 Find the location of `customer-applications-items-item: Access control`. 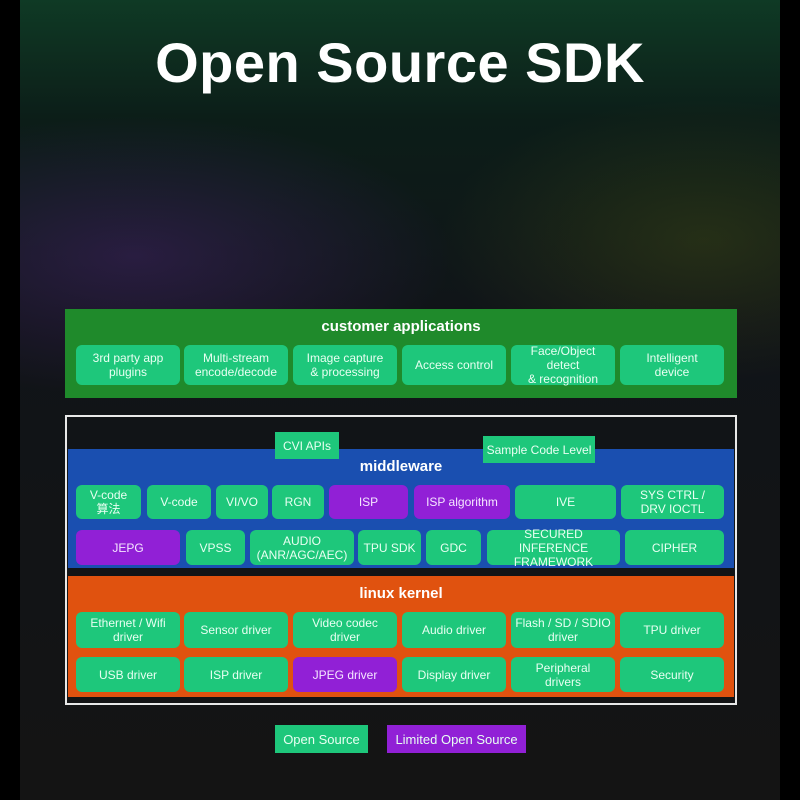

customer-applications-items-item: Access control is located at coordinates (454, 365).